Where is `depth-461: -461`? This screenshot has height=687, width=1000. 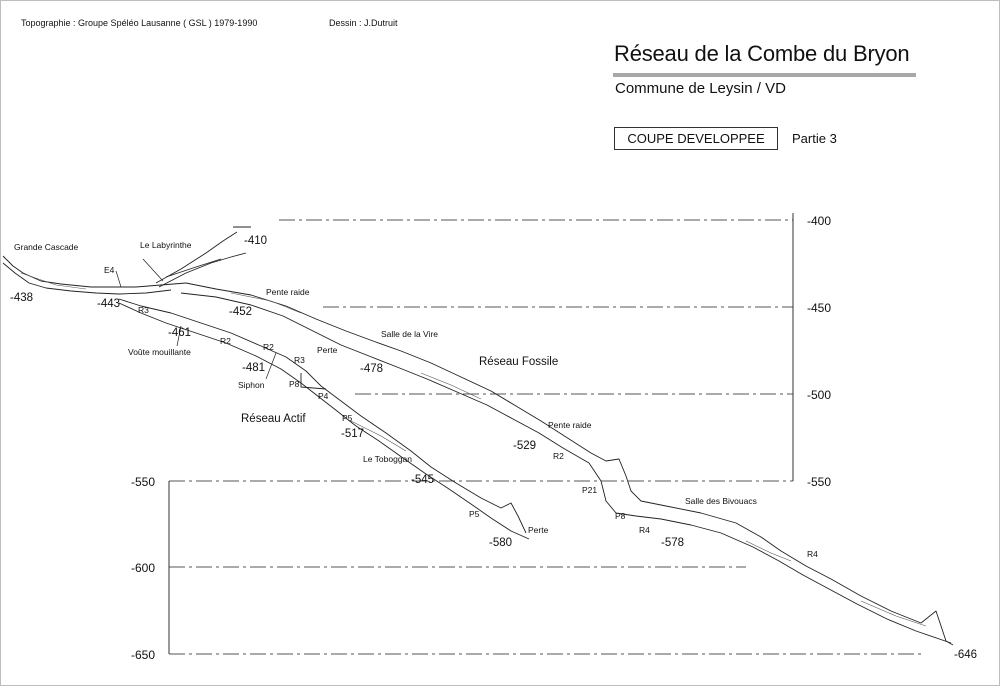
depth-461: -461 is located at coordinates (179, 333).